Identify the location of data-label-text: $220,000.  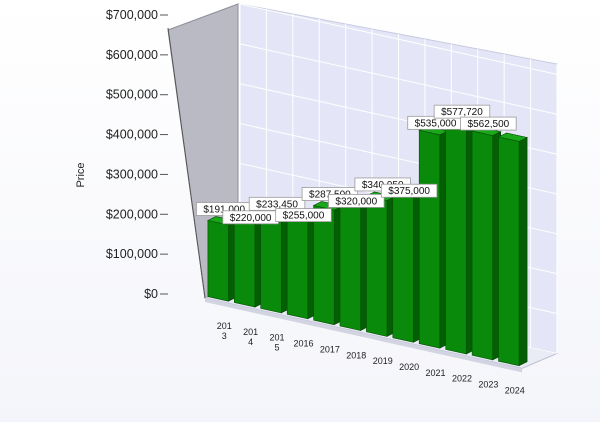
(251, 218).